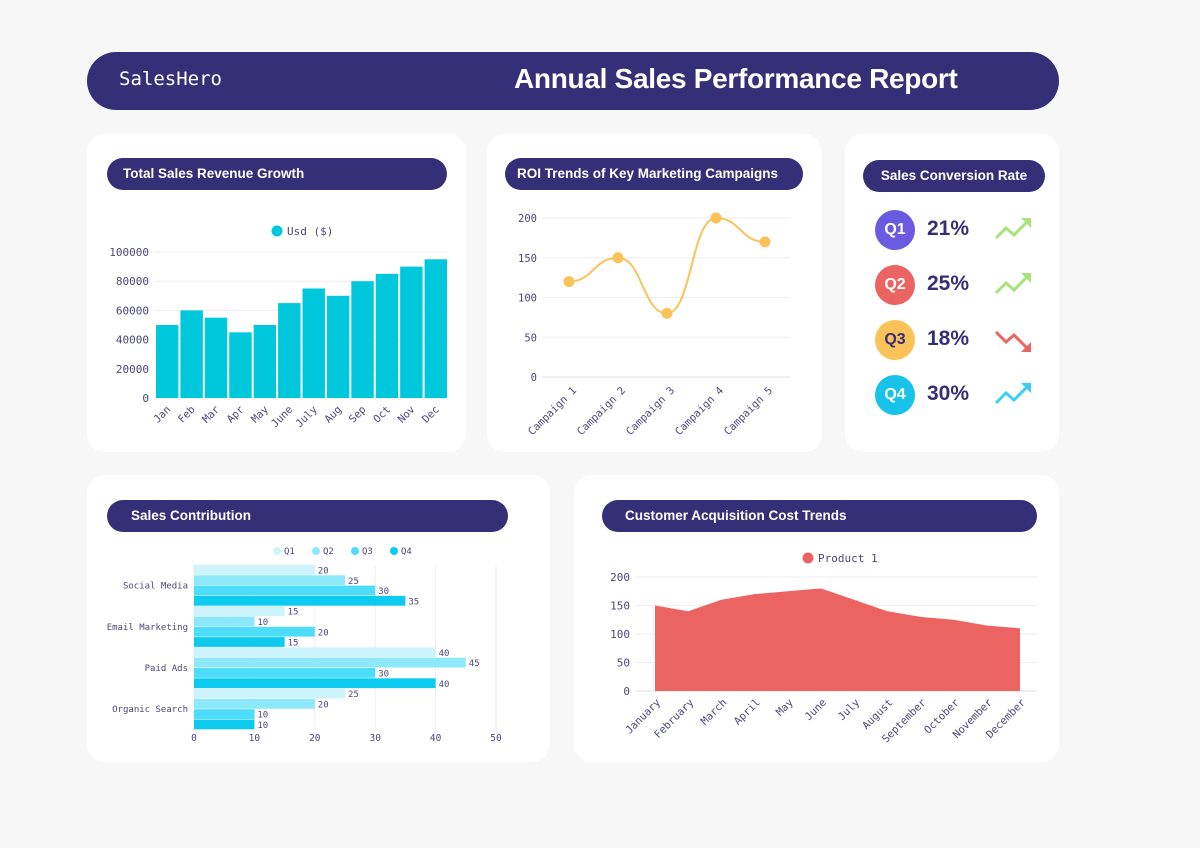 The height and width of the screenshot is (848, 1200). Describe the element at coordinates (323, 705) in the screenshot. I see `data-label: 20` at that location.